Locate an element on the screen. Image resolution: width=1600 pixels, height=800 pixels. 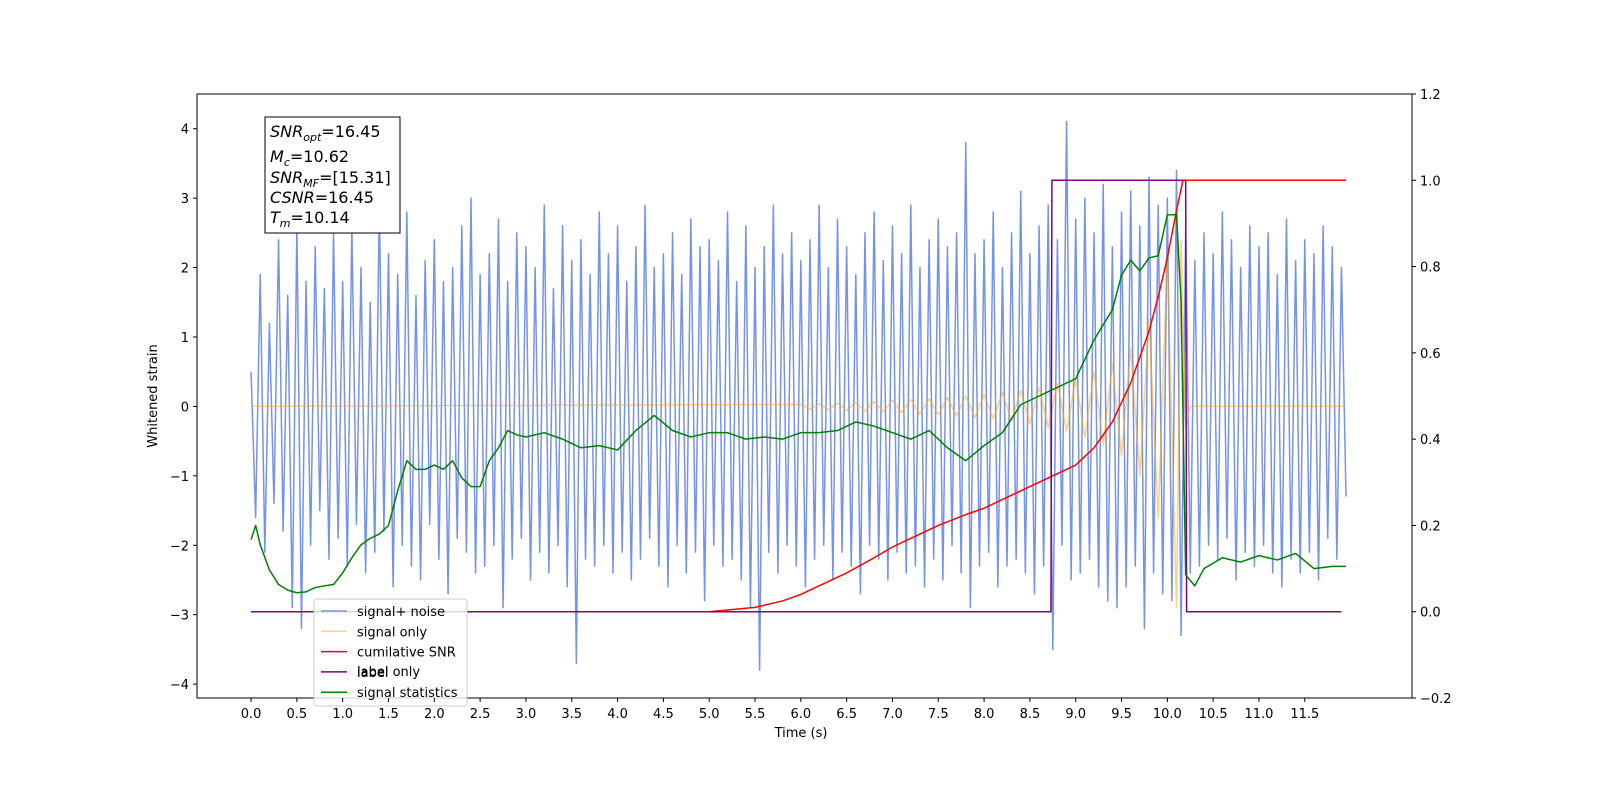
x-tick-label: 8.5 is located at coordinates (1030, 714).